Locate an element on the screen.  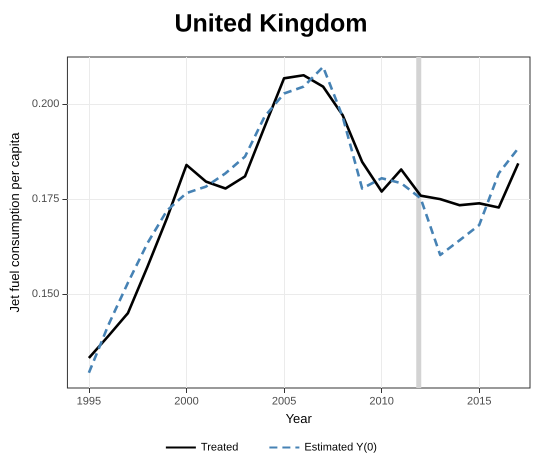
x-axis-title: Year is located at coordinates (299, 418).